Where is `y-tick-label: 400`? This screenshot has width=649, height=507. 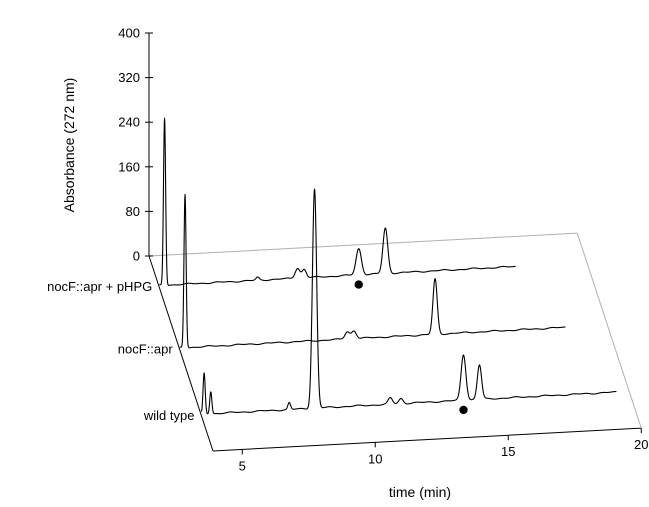 y-tick-label: 400 is located at coordinates (129, 33).